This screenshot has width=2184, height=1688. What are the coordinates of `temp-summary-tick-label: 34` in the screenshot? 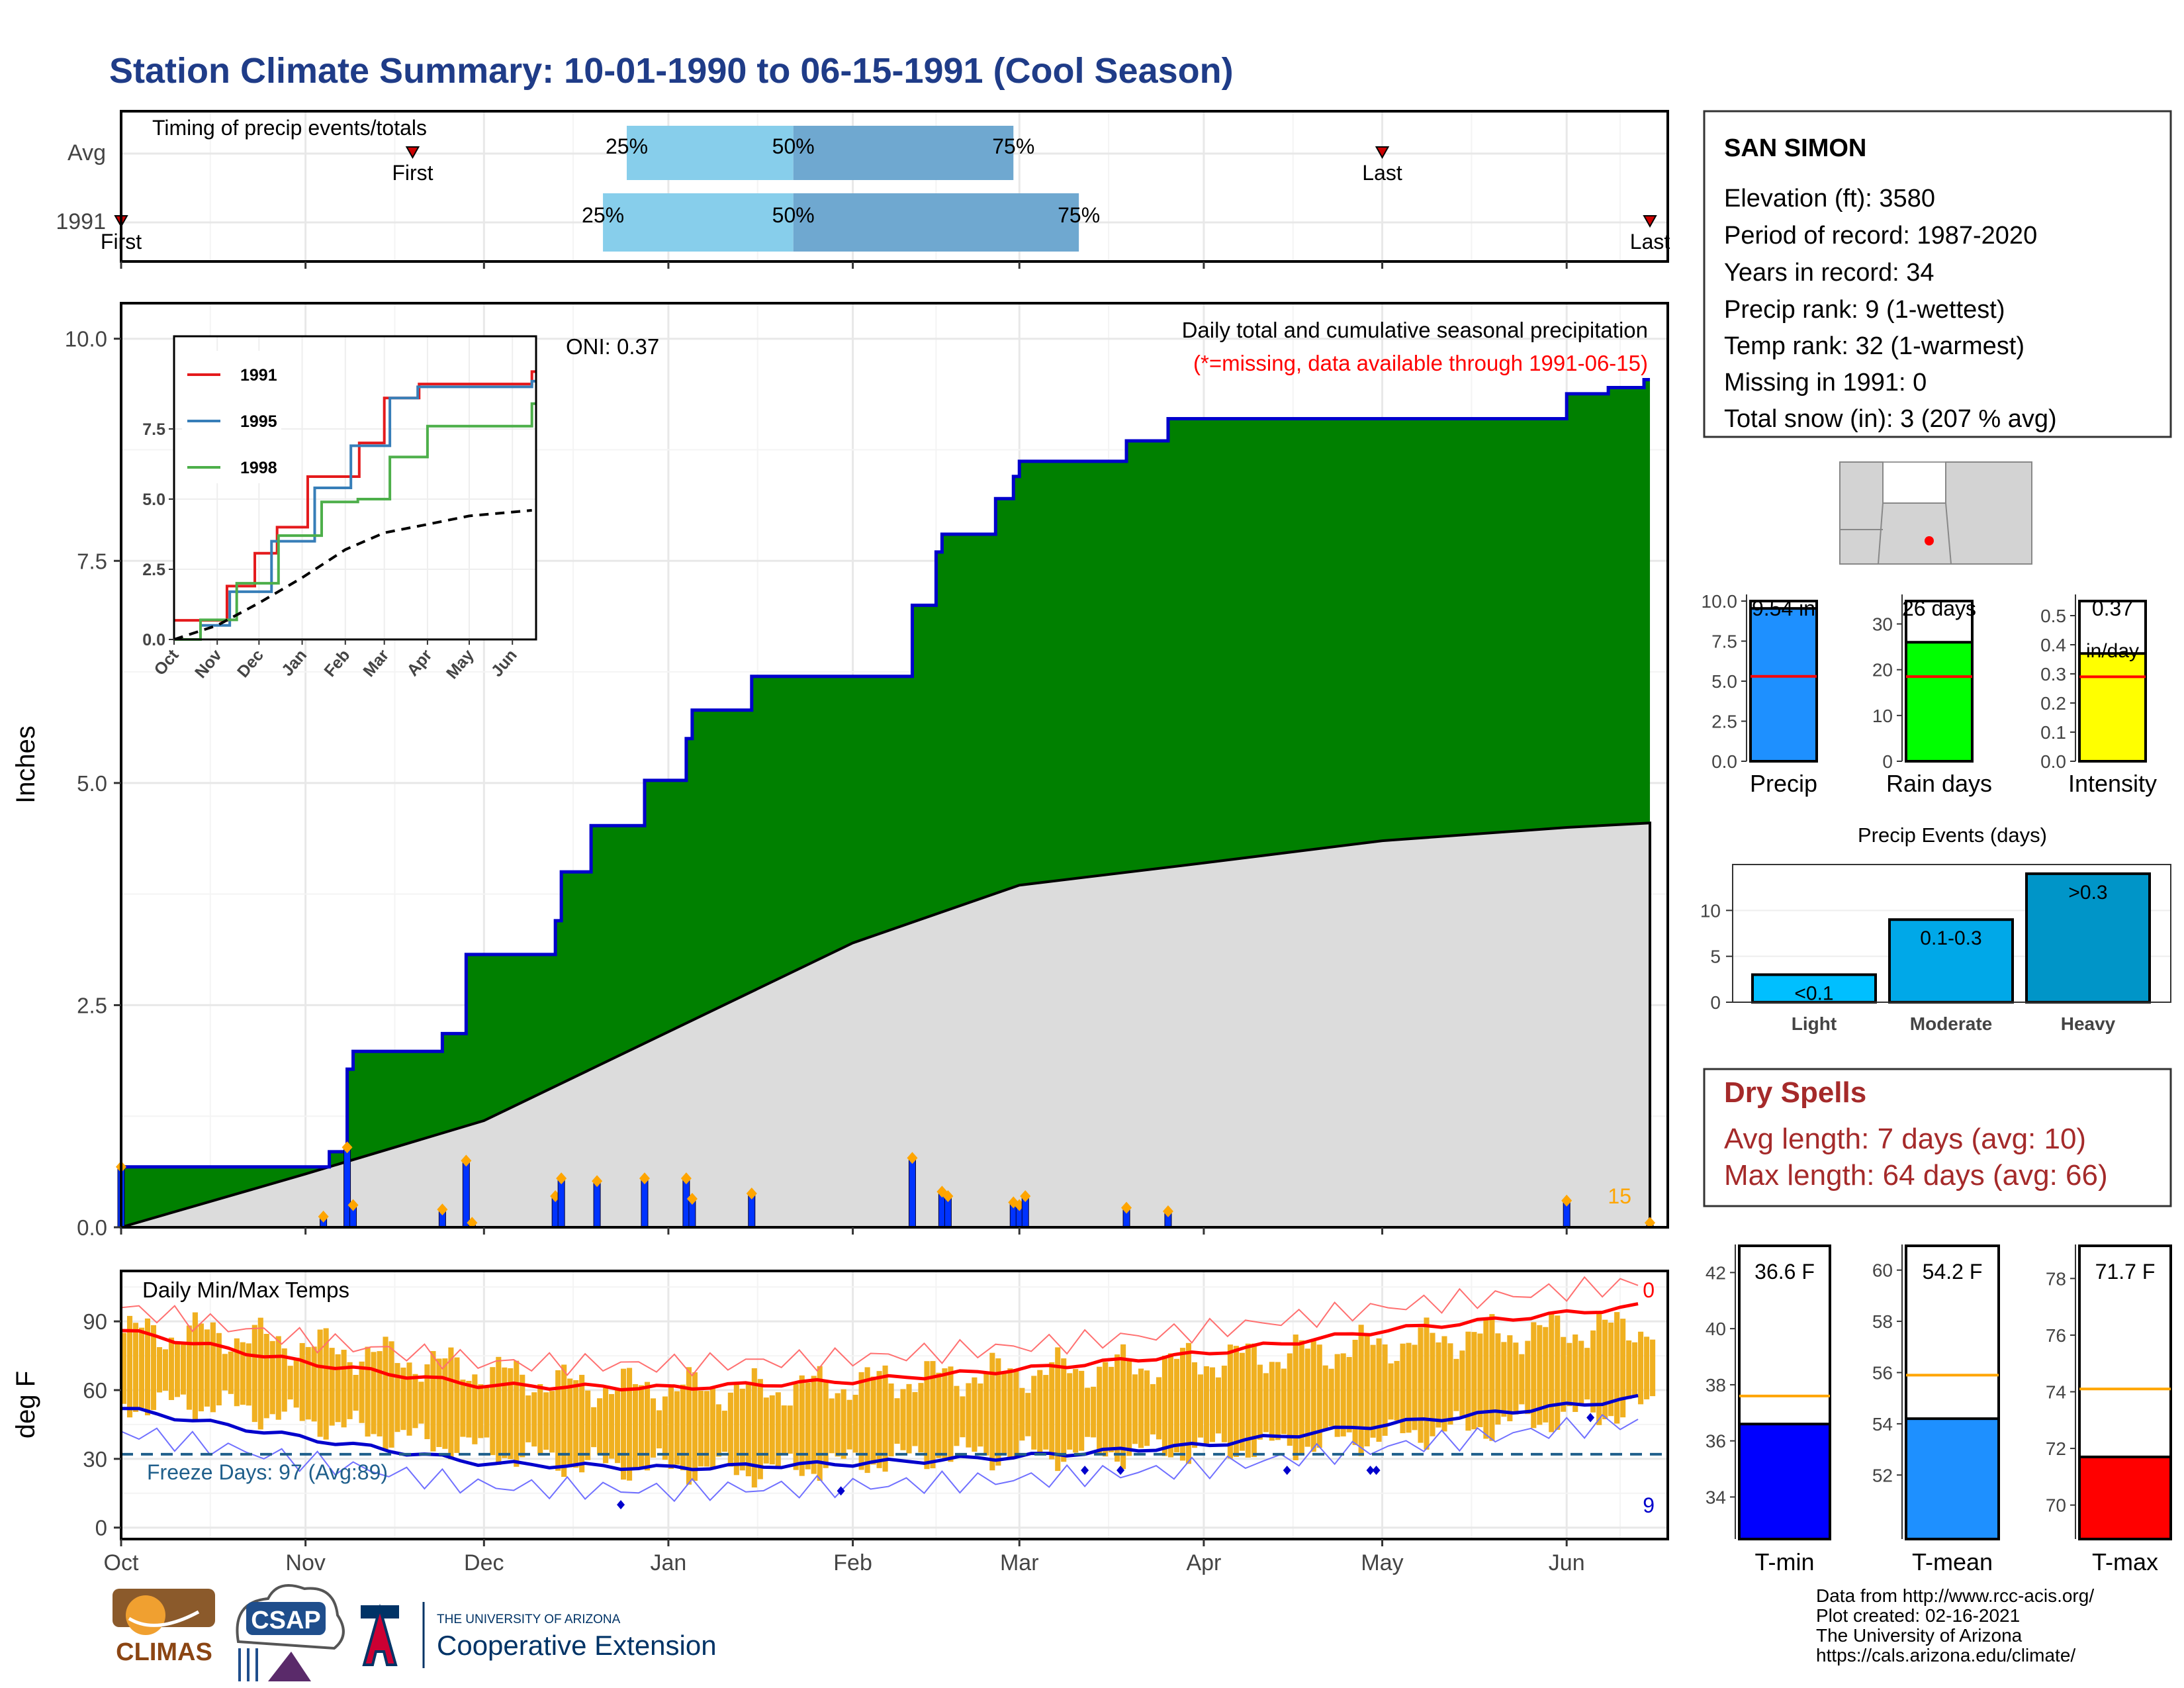 It's located at (1716, 1497).